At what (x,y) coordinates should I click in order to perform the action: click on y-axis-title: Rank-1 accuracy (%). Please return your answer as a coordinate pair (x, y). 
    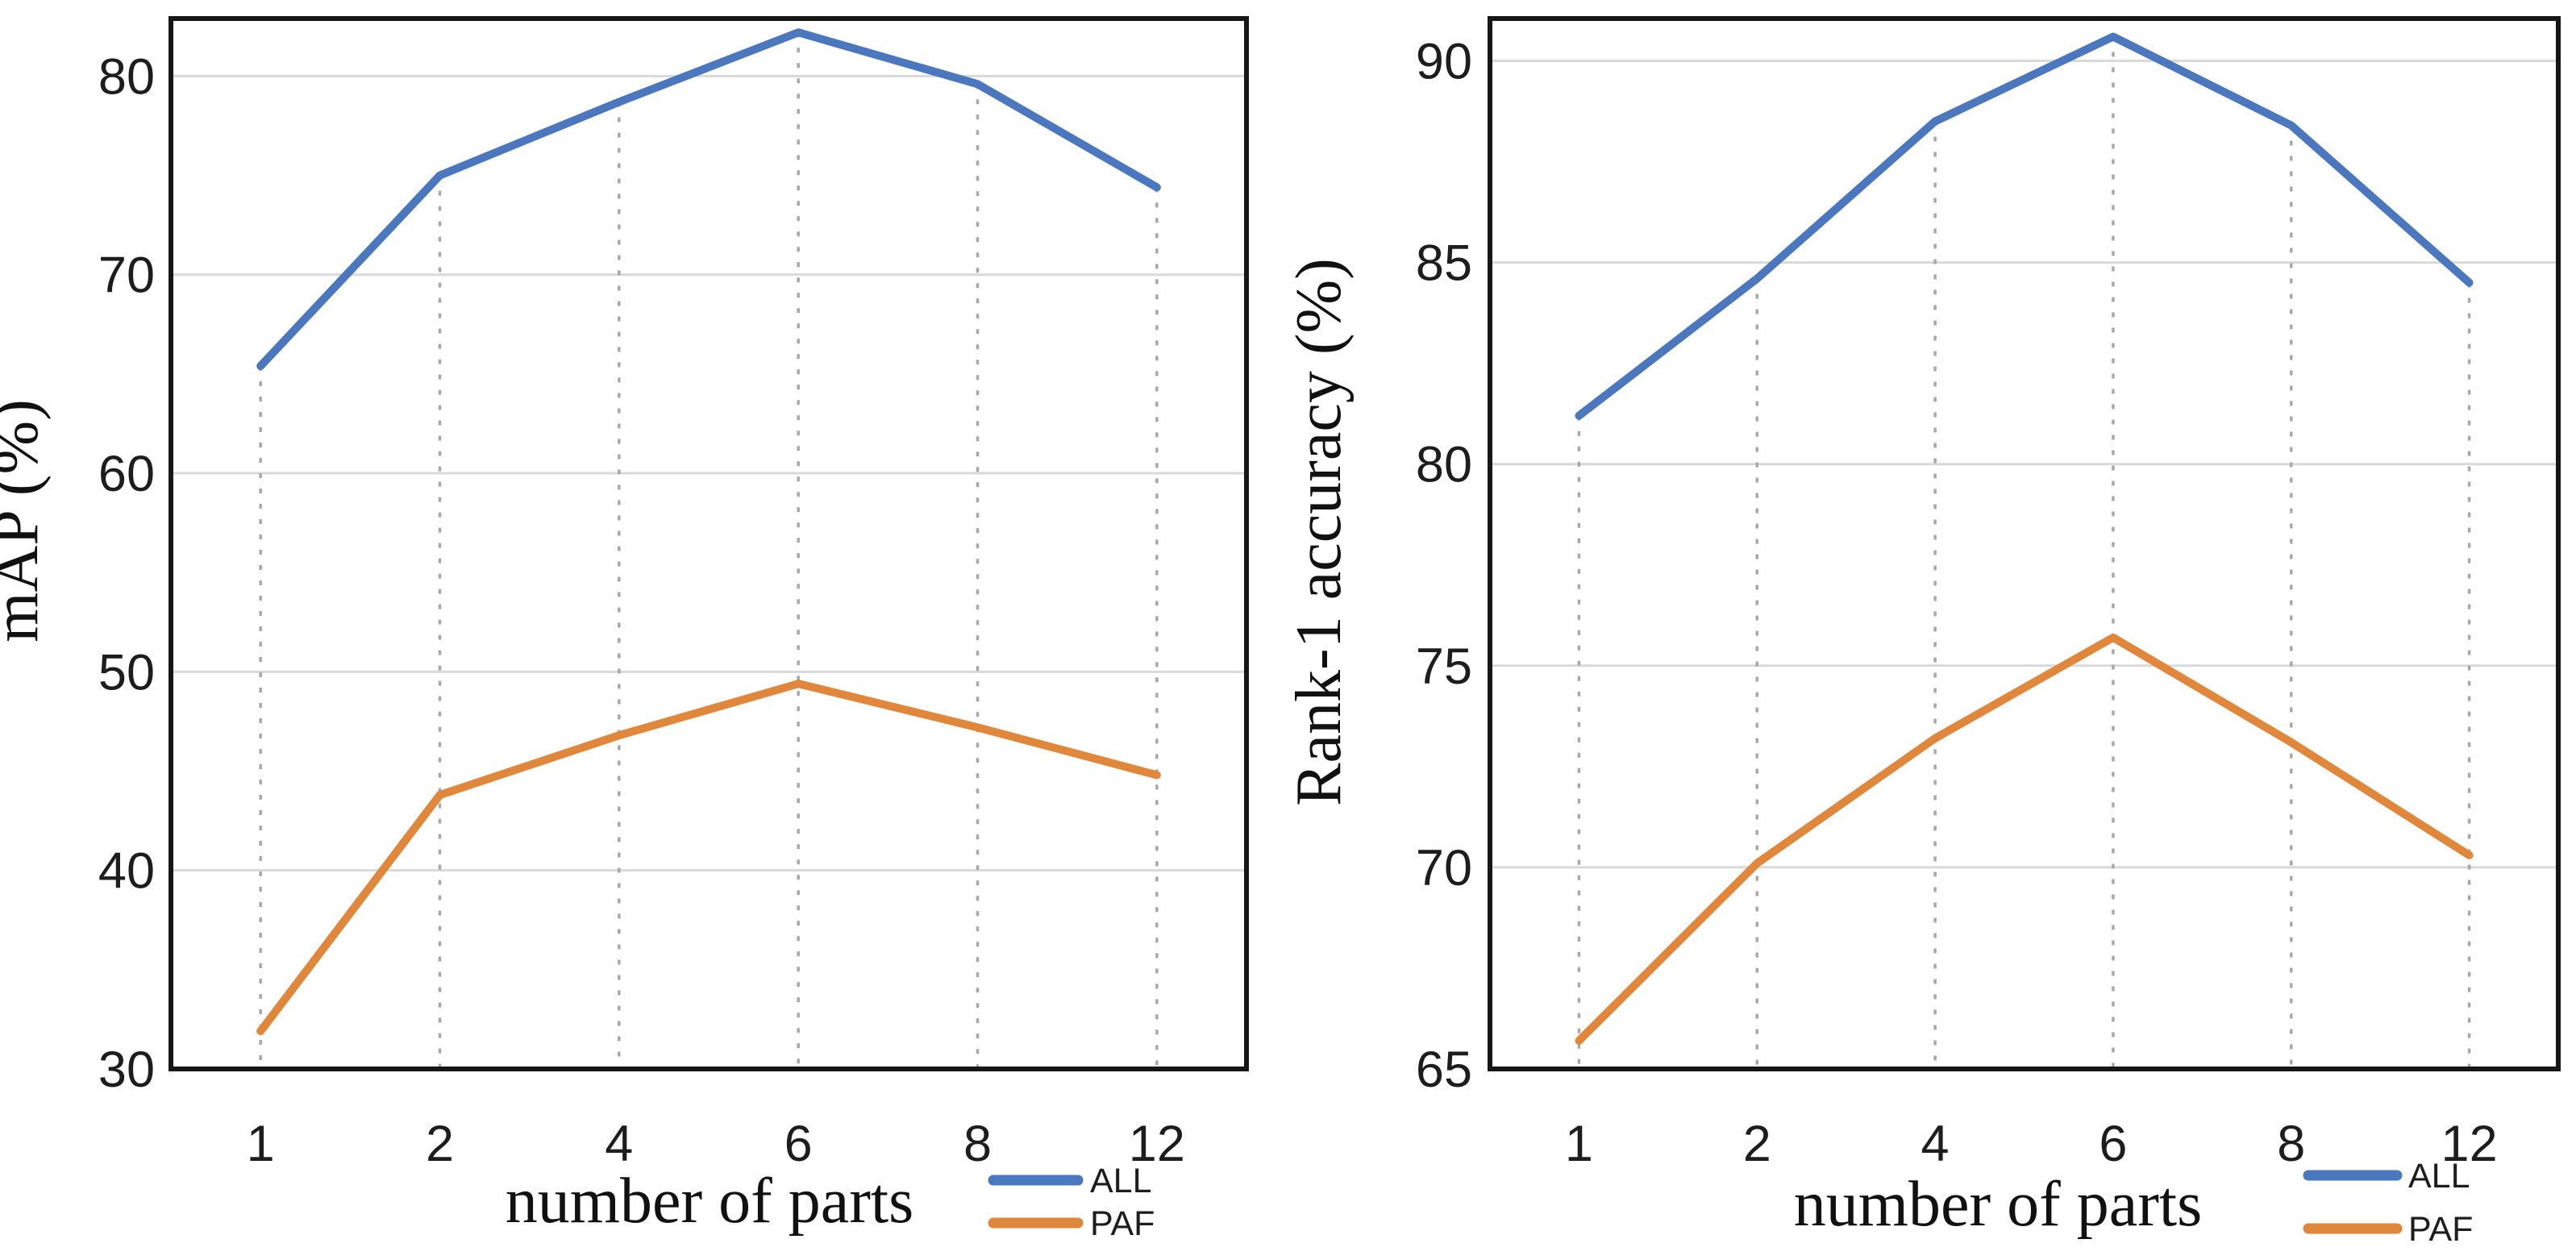
    Looking at the image, I should click on (1320, 532).